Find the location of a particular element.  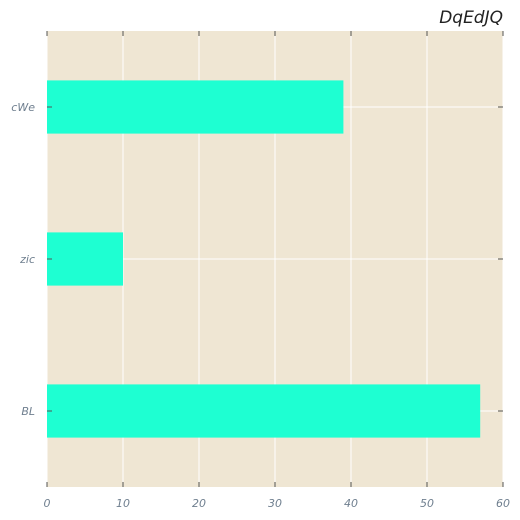

chart-title: DqEdJQ is located at coordinates (471, 18).